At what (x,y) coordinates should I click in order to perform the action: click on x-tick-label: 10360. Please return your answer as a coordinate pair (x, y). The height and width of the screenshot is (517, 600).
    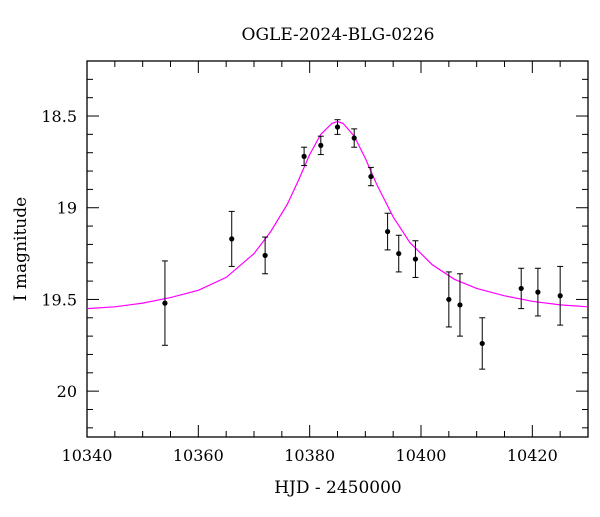
    Looking at the image, I should click on (198, 455).